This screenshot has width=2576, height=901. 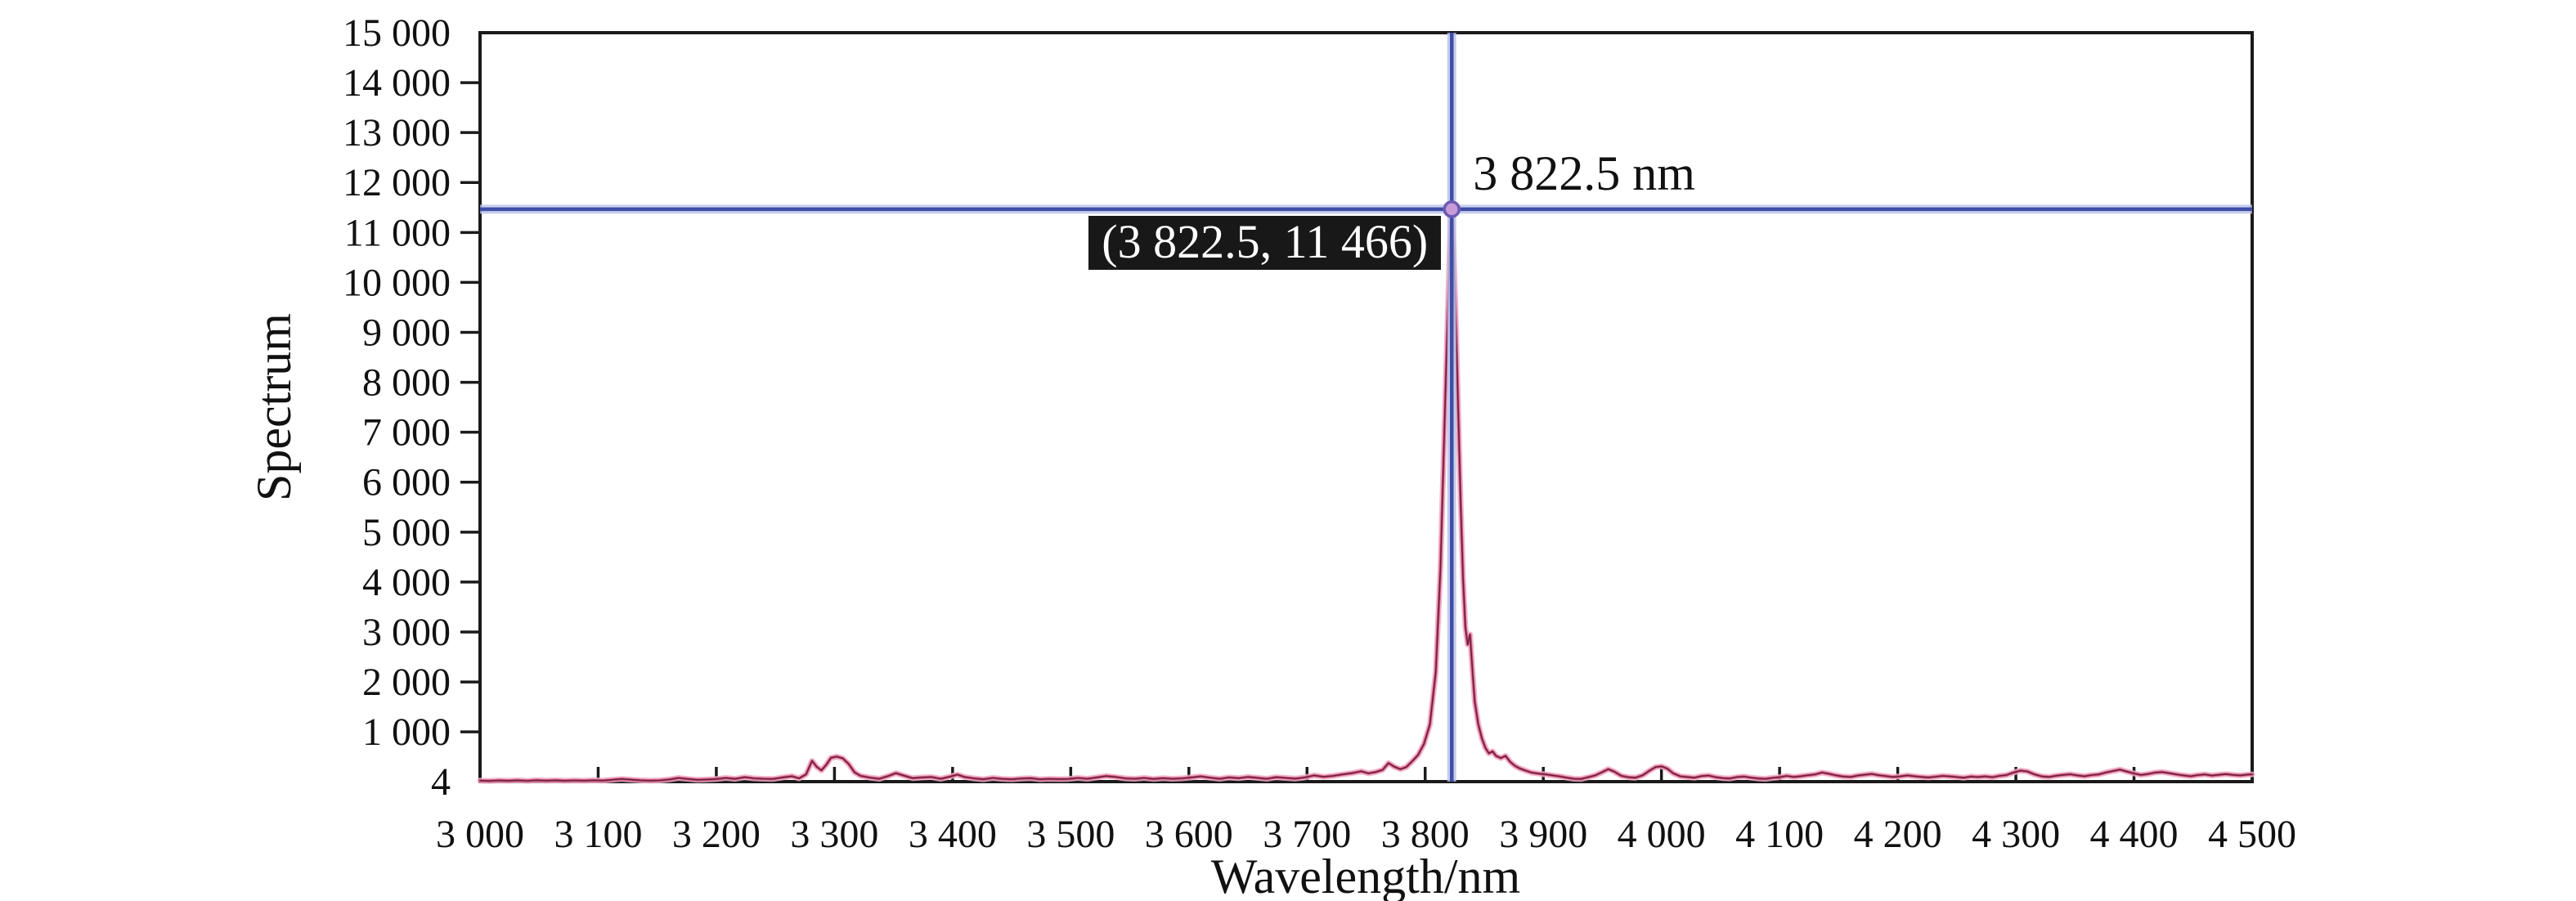 What do you see at coordinates (717, 834) in the screenshot?
I see `x-tick-label: 3 200` at bounding box center [717, 834].